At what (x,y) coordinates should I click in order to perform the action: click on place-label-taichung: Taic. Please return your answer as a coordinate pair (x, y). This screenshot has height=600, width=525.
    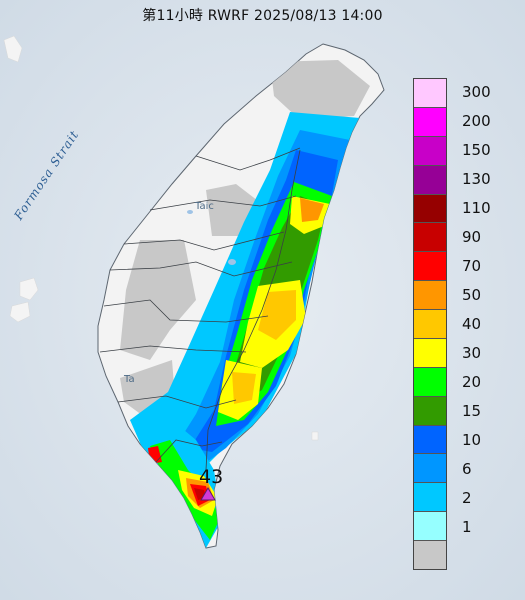
    Looking at the image, I should click on (204, 206).